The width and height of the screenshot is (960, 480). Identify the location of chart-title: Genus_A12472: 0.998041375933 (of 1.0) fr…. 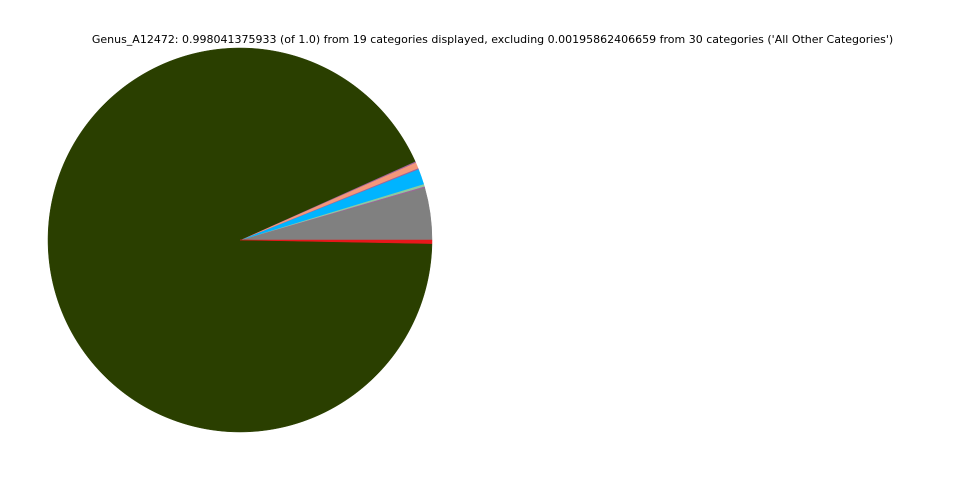
(492, 39).